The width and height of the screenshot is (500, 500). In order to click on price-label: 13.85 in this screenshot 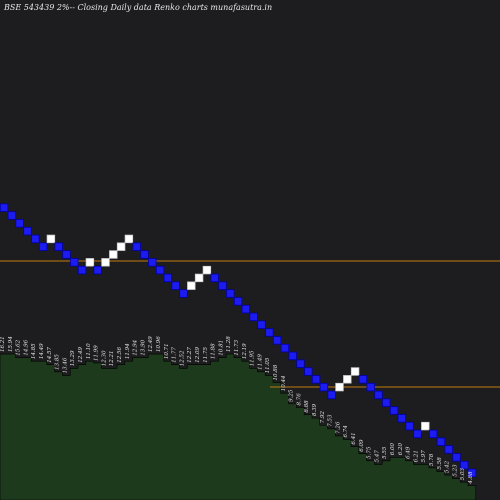, I will do `click(58, 362)`.